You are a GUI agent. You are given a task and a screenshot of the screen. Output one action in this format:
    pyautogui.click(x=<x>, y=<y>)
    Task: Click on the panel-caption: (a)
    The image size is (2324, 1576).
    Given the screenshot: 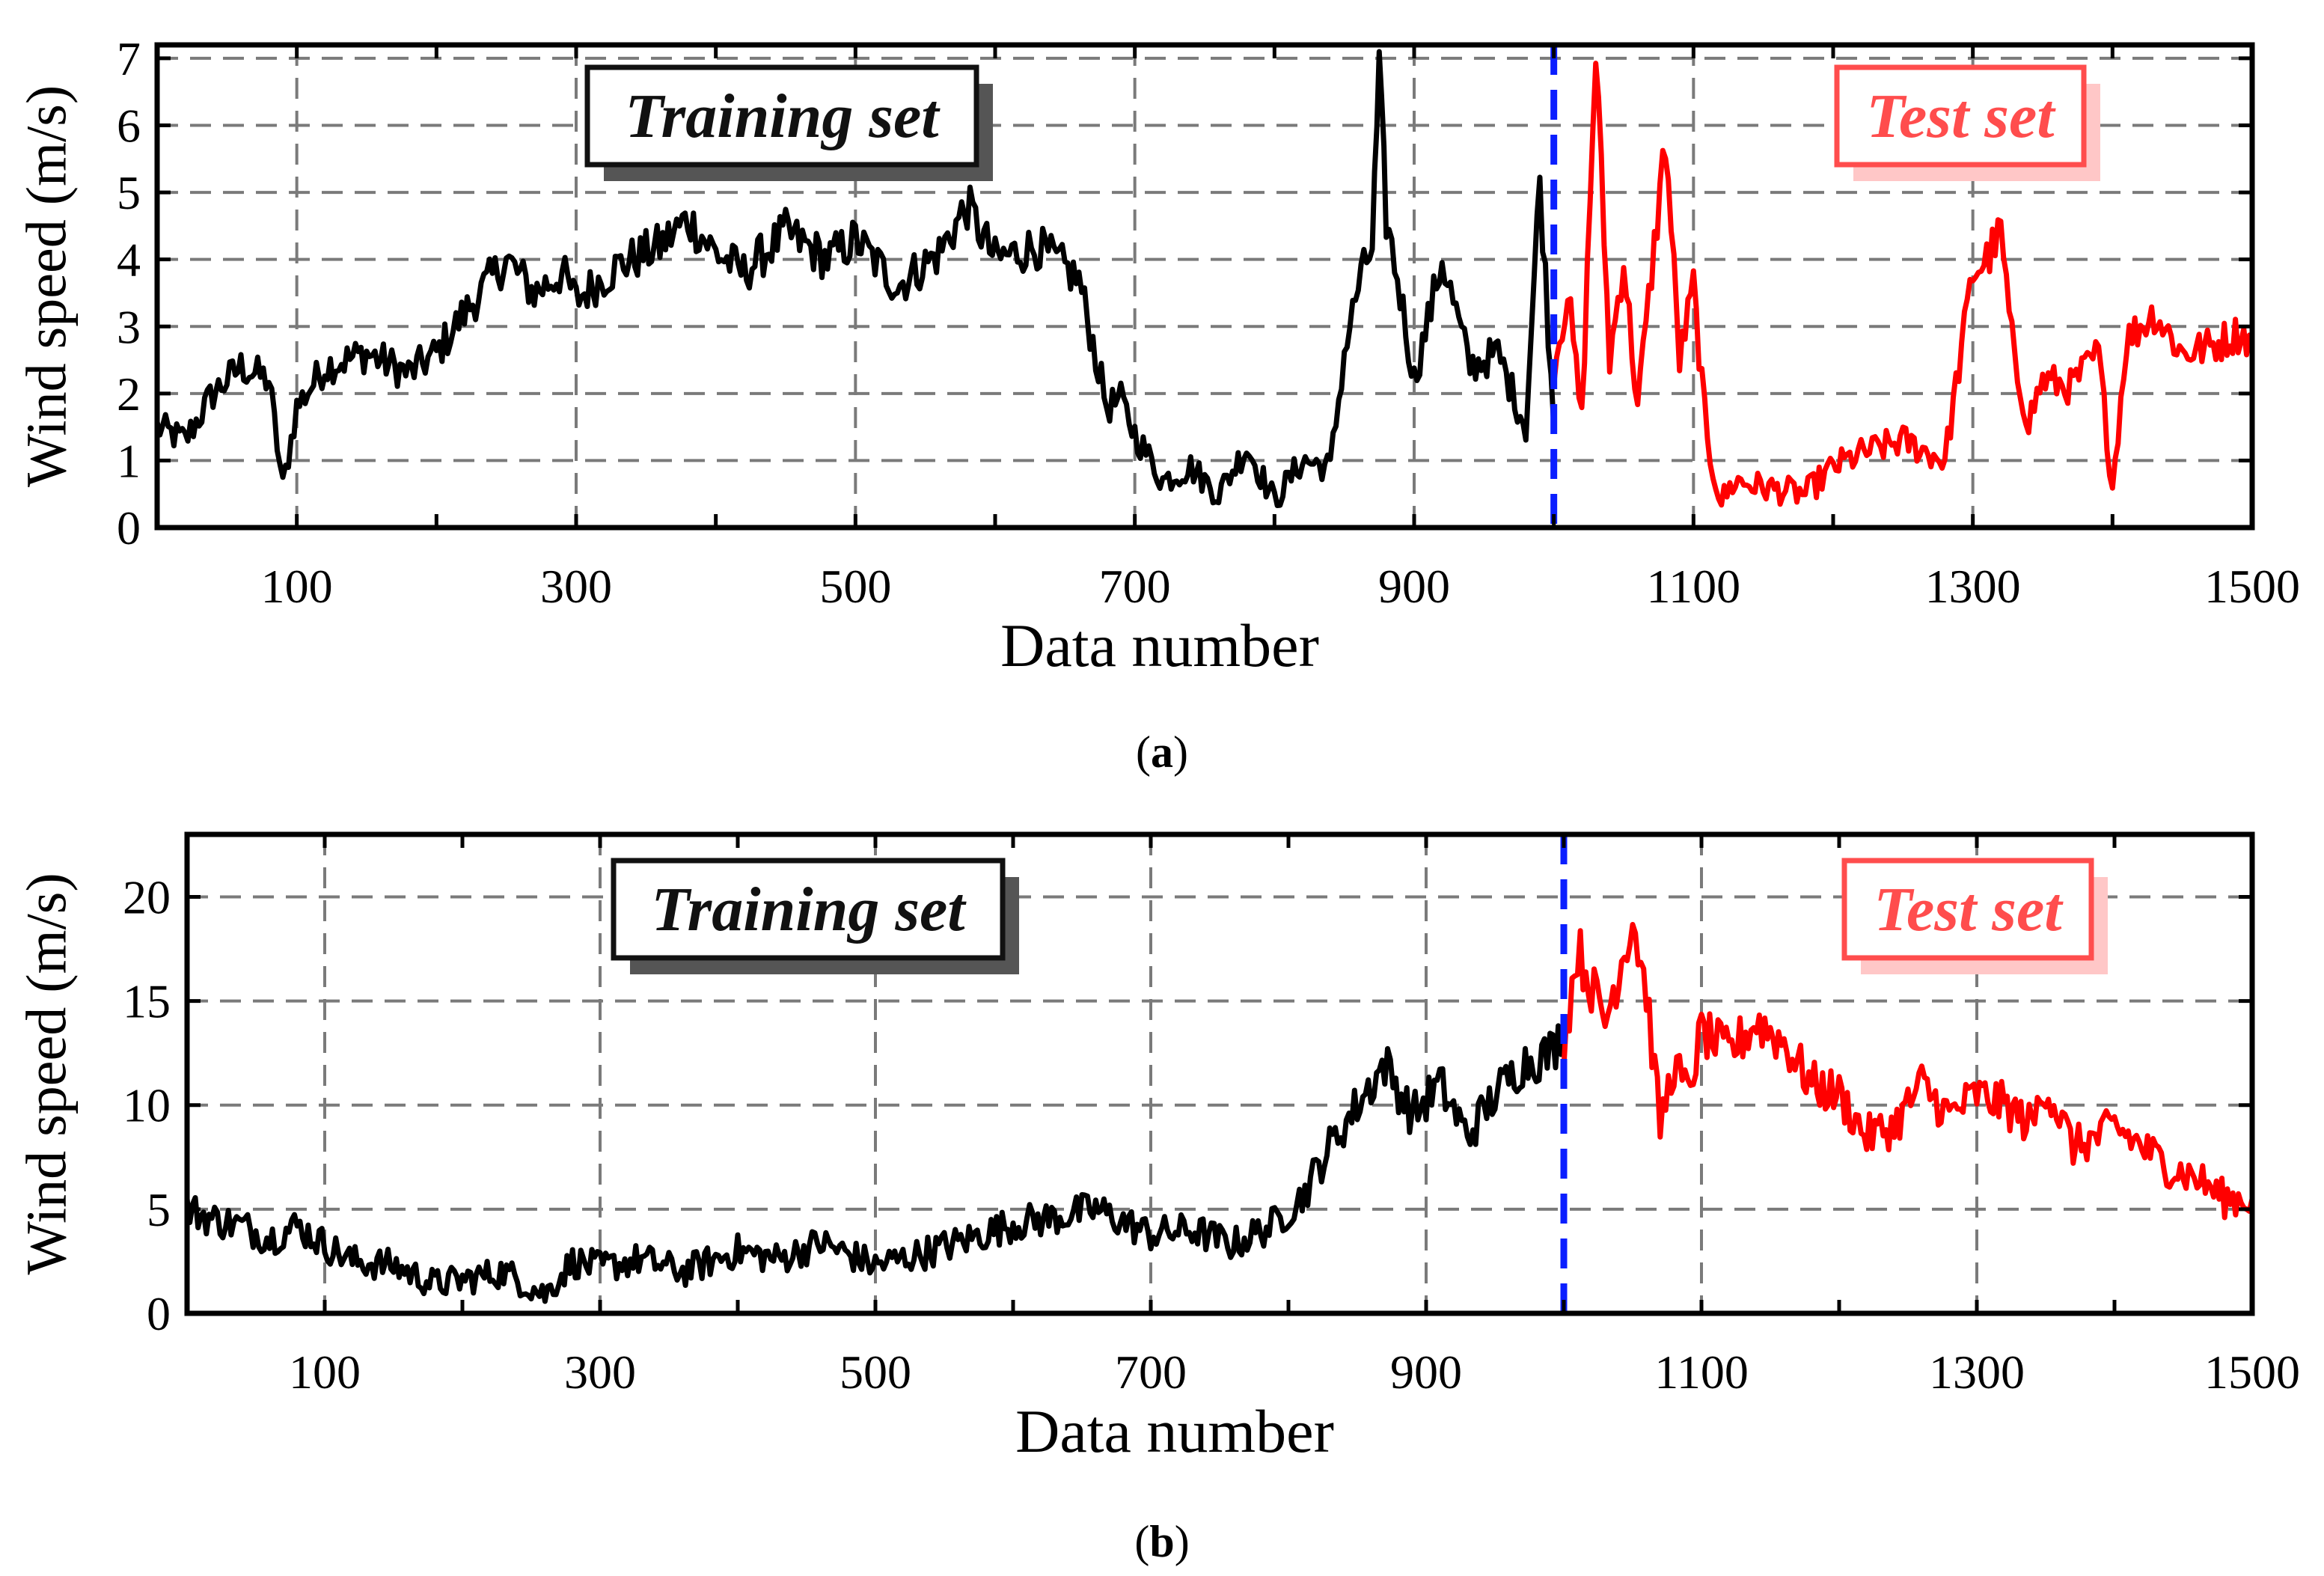 What is the action you would take?
    pyautogui.click(x=1162, y=752)
    